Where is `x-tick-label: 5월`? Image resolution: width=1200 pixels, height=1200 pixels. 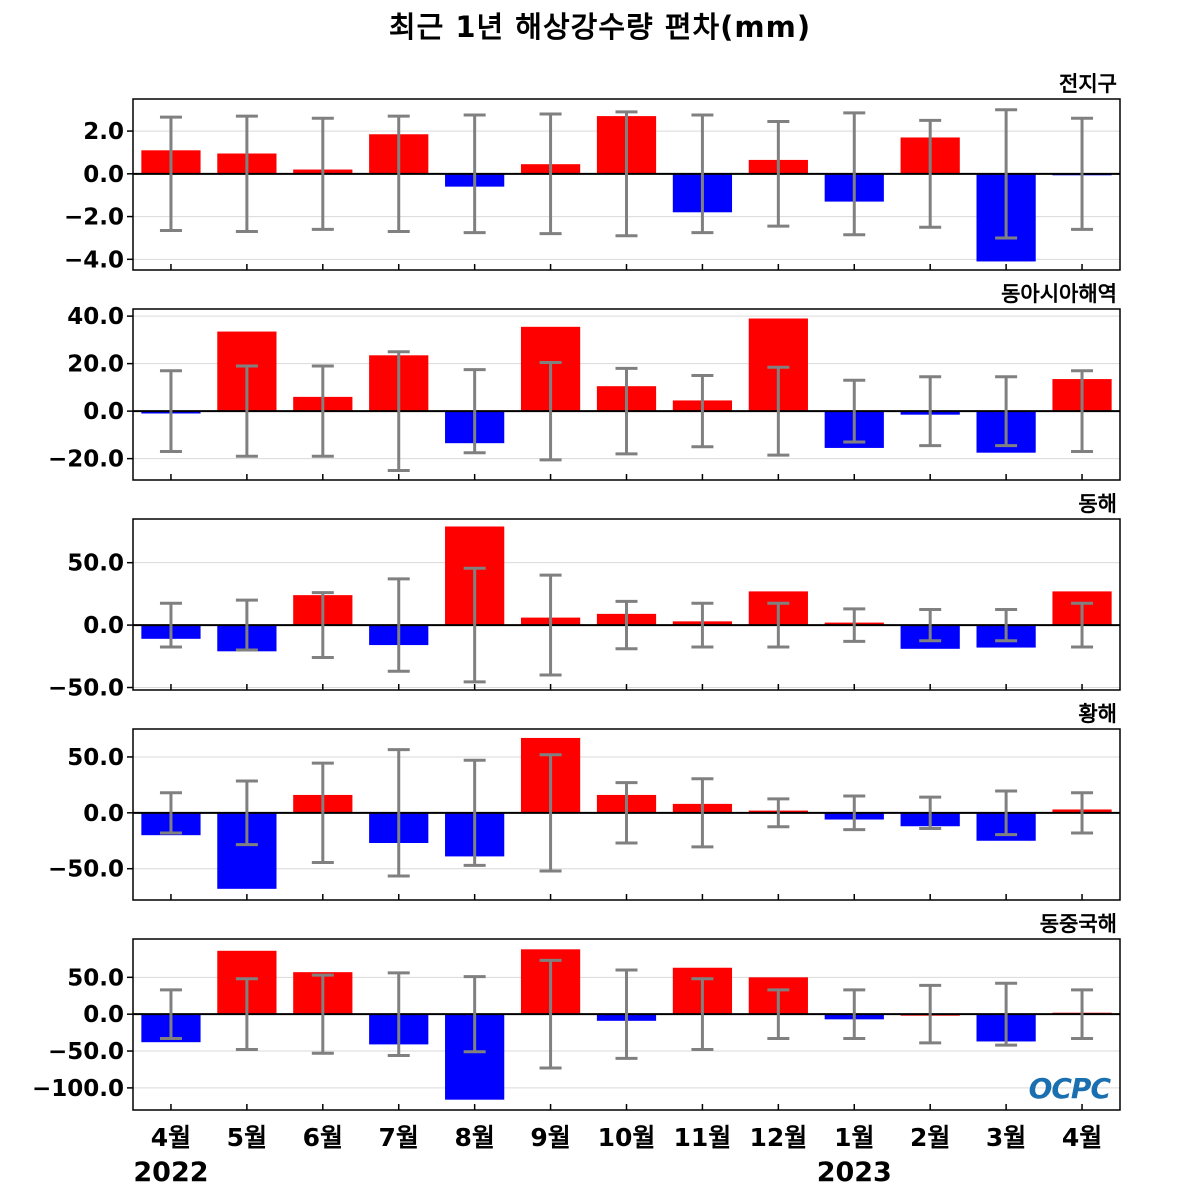 x-tick-label: 5월 is located at coordinates (247, 1137).